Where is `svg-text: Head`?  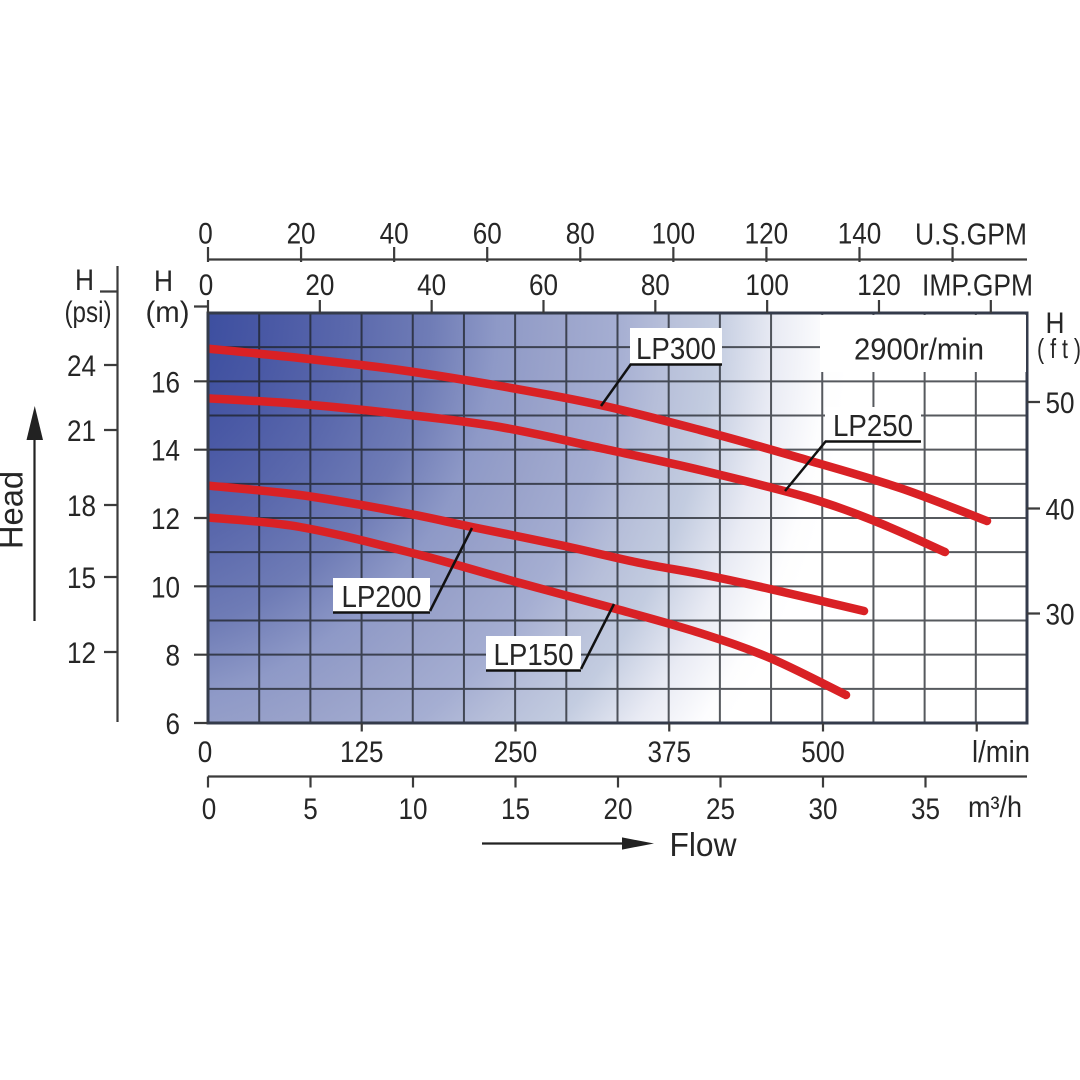
svg-text: Head is located at coordinates (15, 510).